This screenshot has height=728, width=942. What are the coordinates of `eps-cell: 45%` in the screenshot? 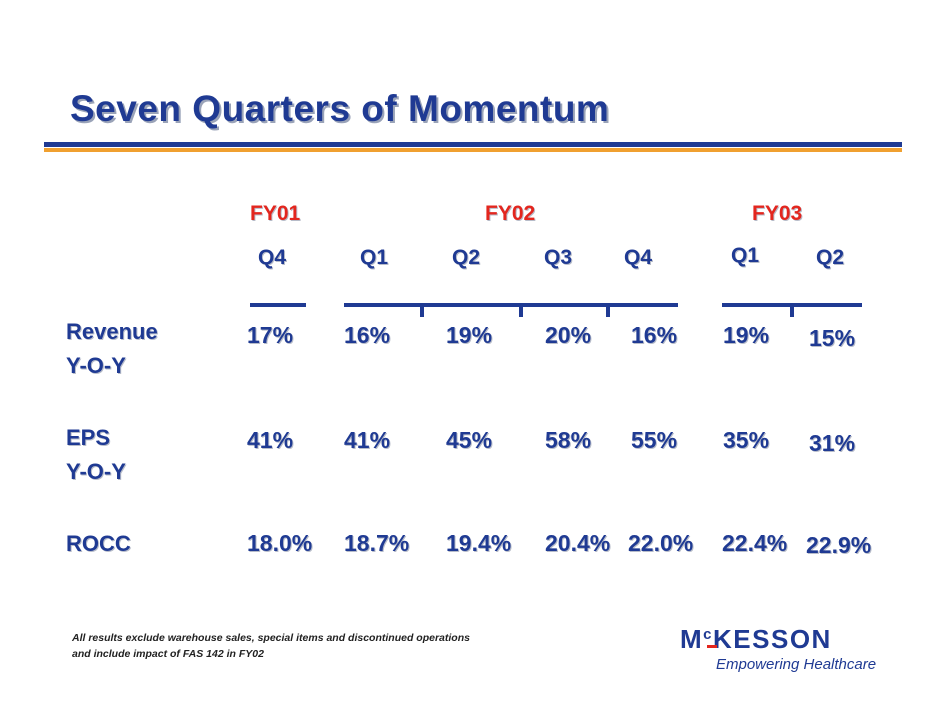 It's located at (469, 440).